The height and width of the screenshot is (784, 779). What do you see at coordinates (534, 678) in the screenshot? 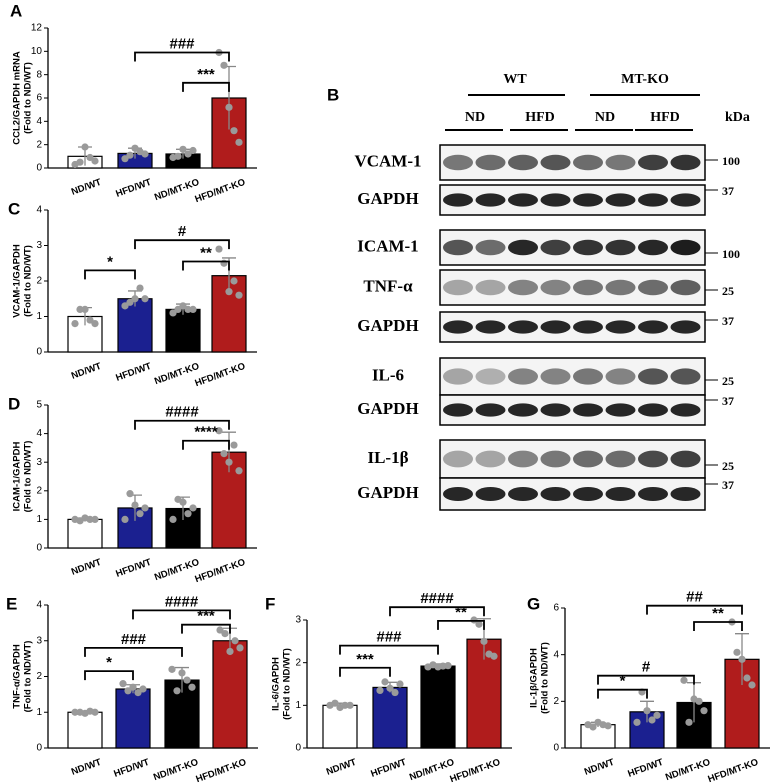
I see `y-axis-label: IL-1β/GAPDH` at bounding box center [534, 678].